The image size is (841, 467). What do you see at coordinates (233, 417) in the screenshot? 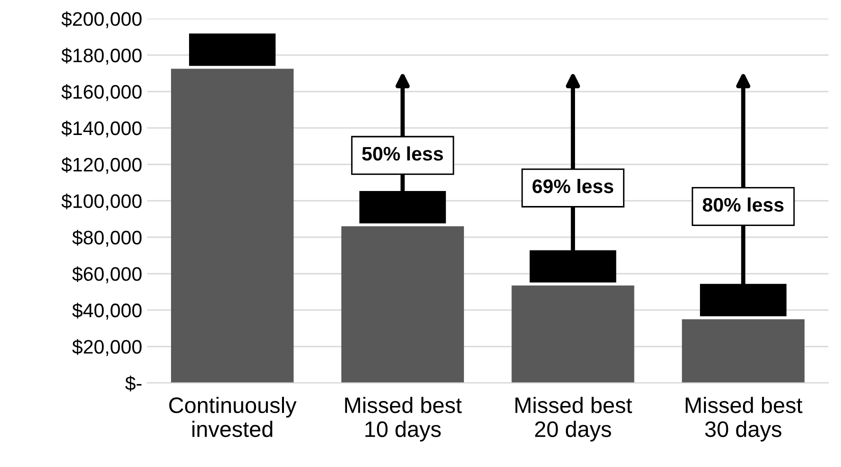
I see `x-tick-label: Continuously invested` at bounding box center [233, 417].